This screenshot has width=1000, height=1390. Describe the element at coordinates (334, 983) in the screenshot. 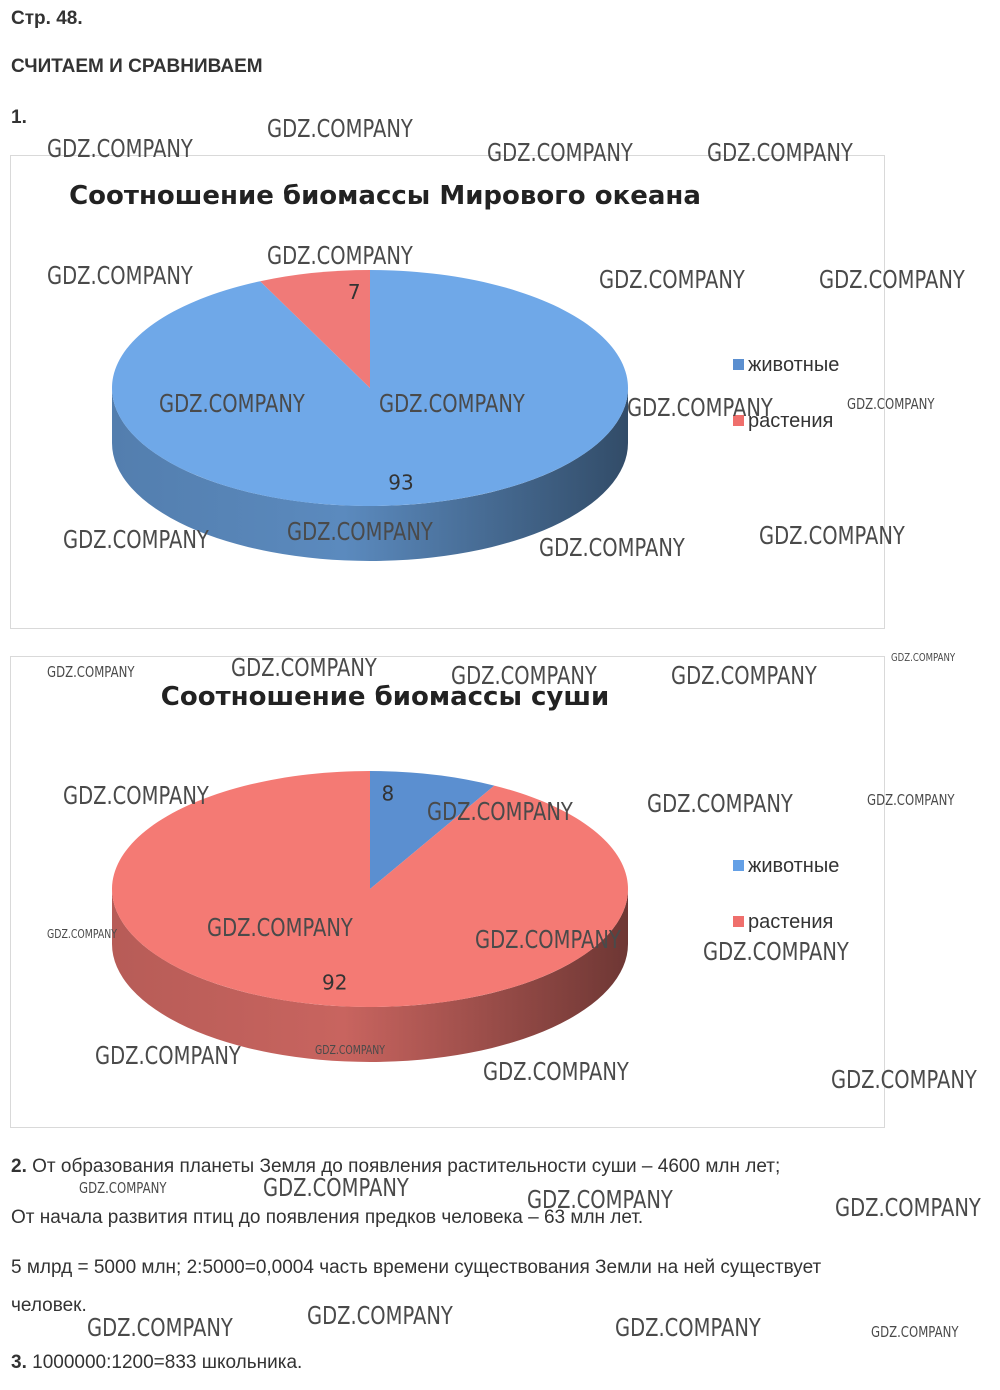

I see `data-label: 92` at that location.